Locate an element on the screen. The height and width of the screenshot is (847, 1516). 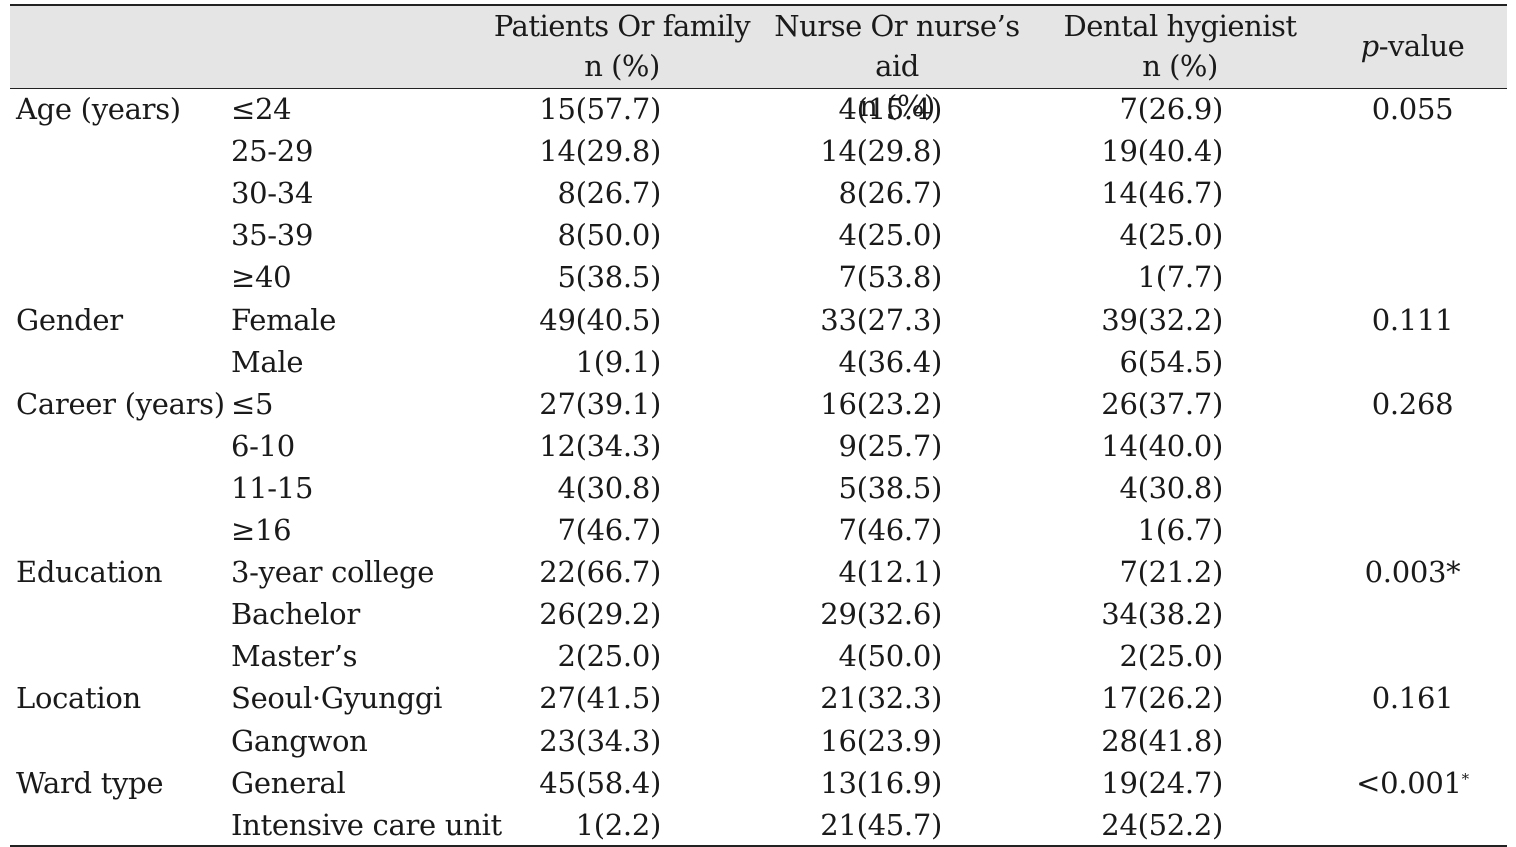
cell-nurse-aid: 33(27.3) is located at coordinates (881, 319).